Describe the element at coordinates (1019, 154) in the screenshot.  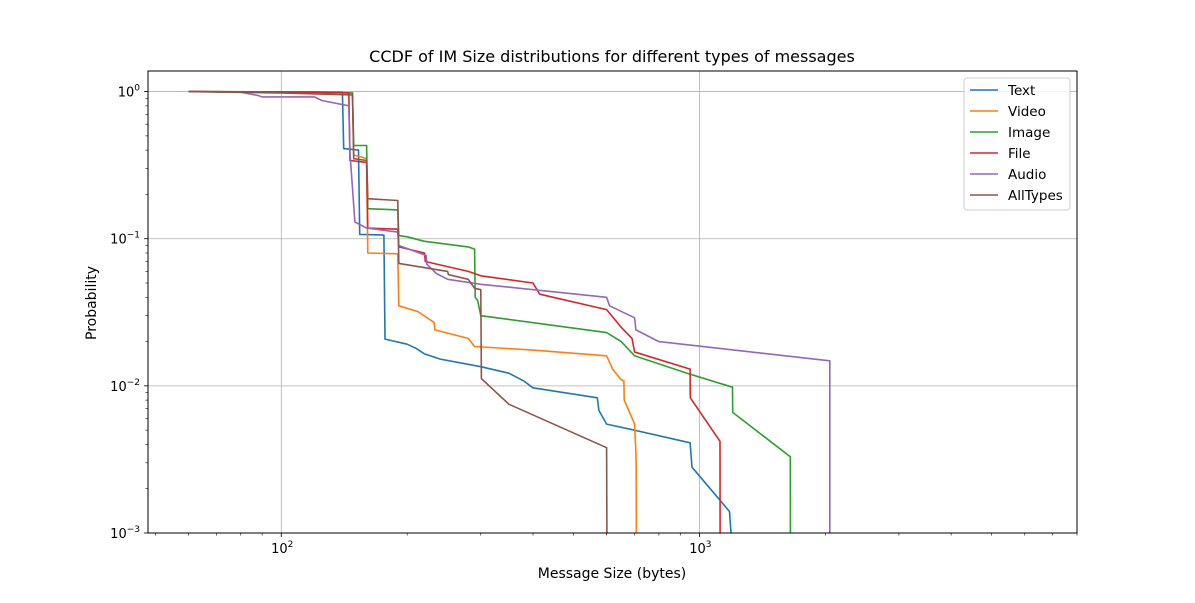
I see `legend-label: File` at that location.